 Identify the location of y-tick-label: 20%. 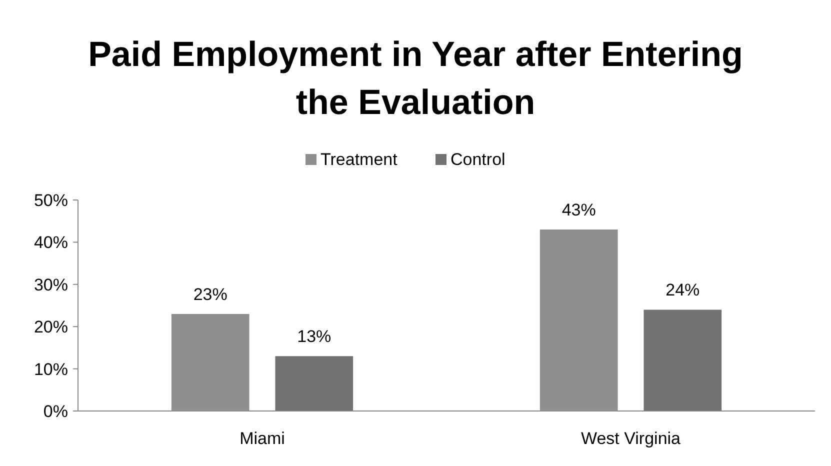
(51, 327).